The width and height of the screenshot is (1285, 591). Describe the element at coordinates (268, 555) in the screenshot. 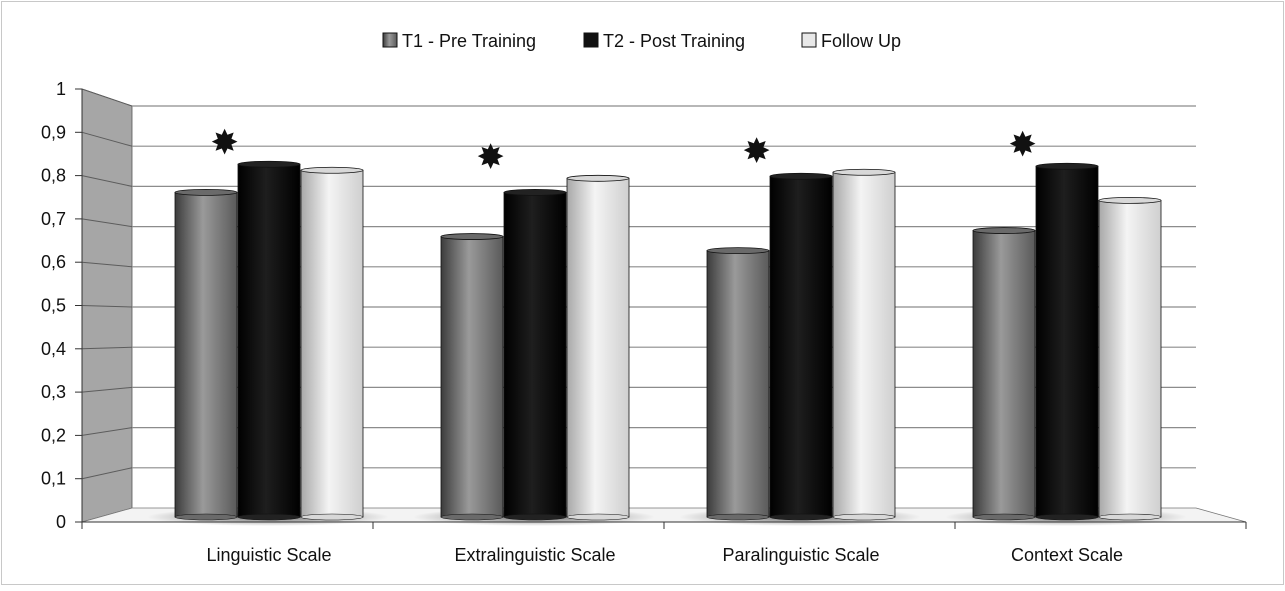

I see `x-tick-label: Linguistic Scale` at that location.